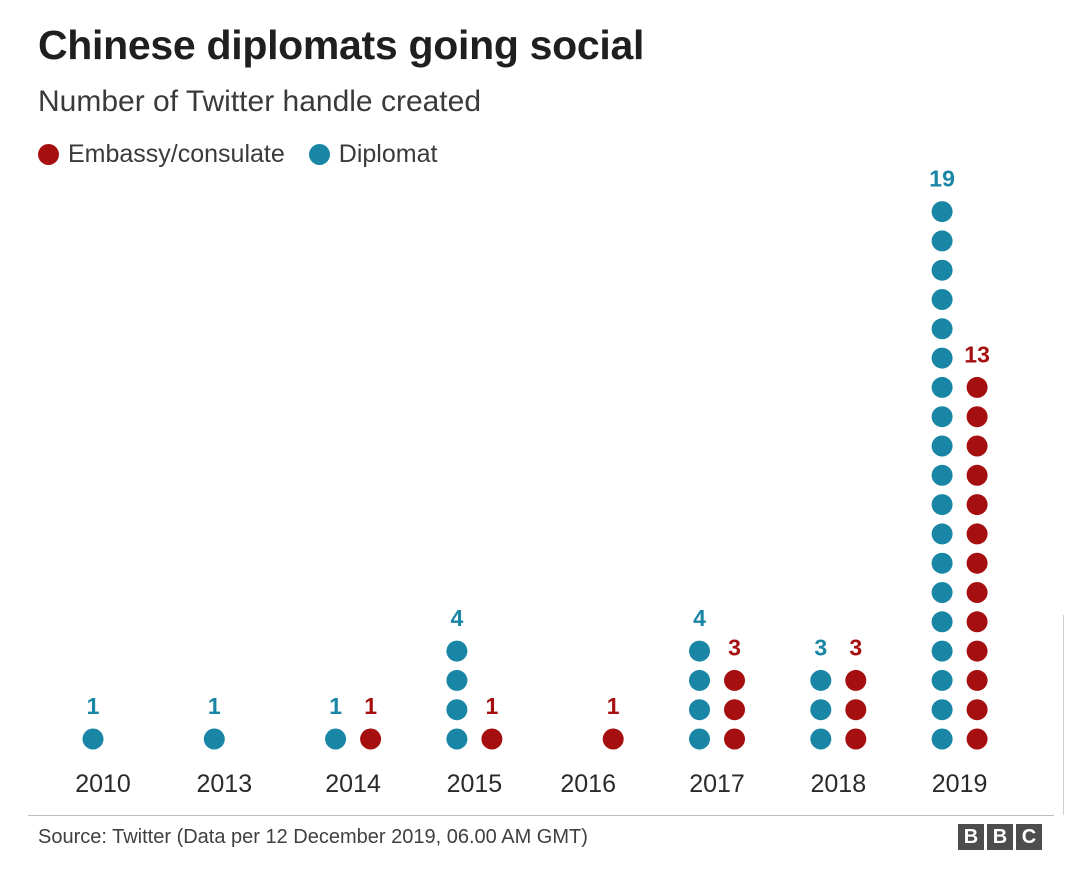  I want to click on data-label-embassy-2017: 3, so click(734, 647).